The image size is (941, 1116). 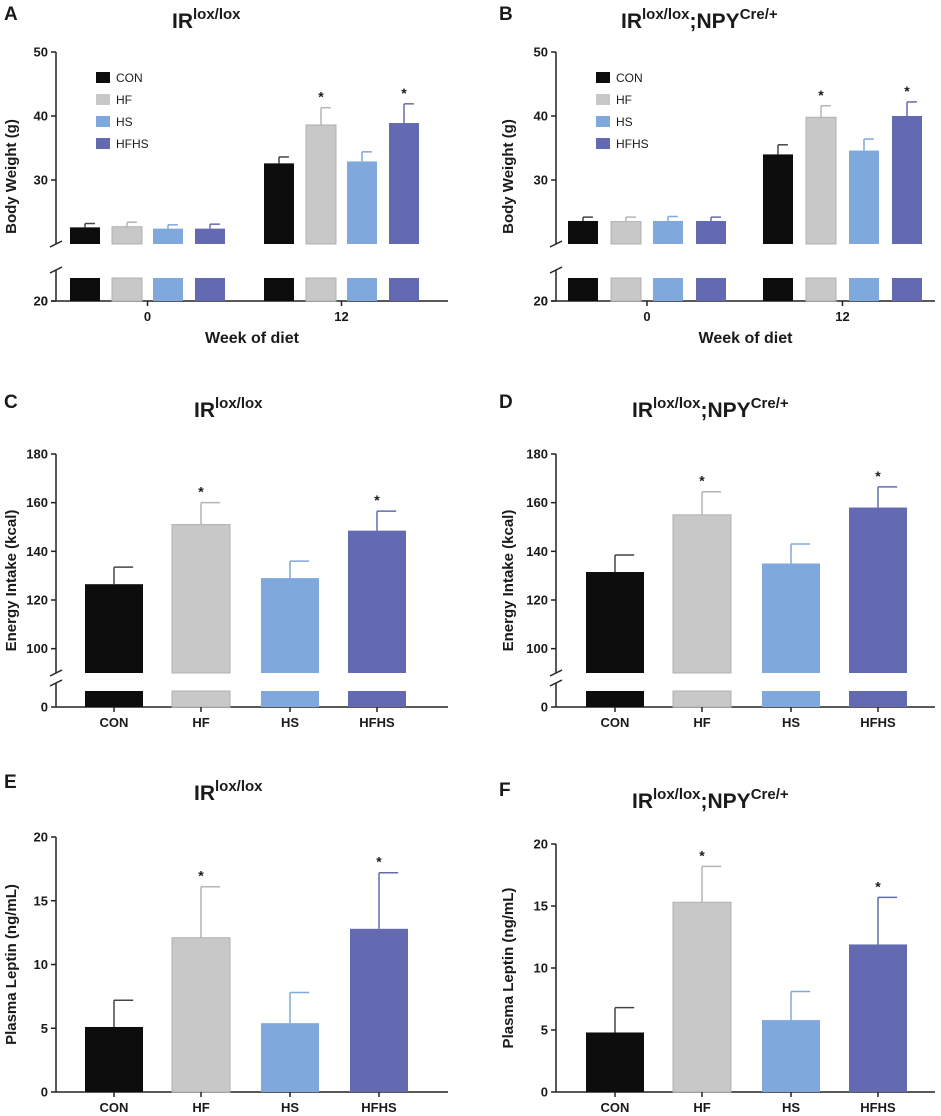 I want to click on panel-letter: F, so click(x=505, y=790).